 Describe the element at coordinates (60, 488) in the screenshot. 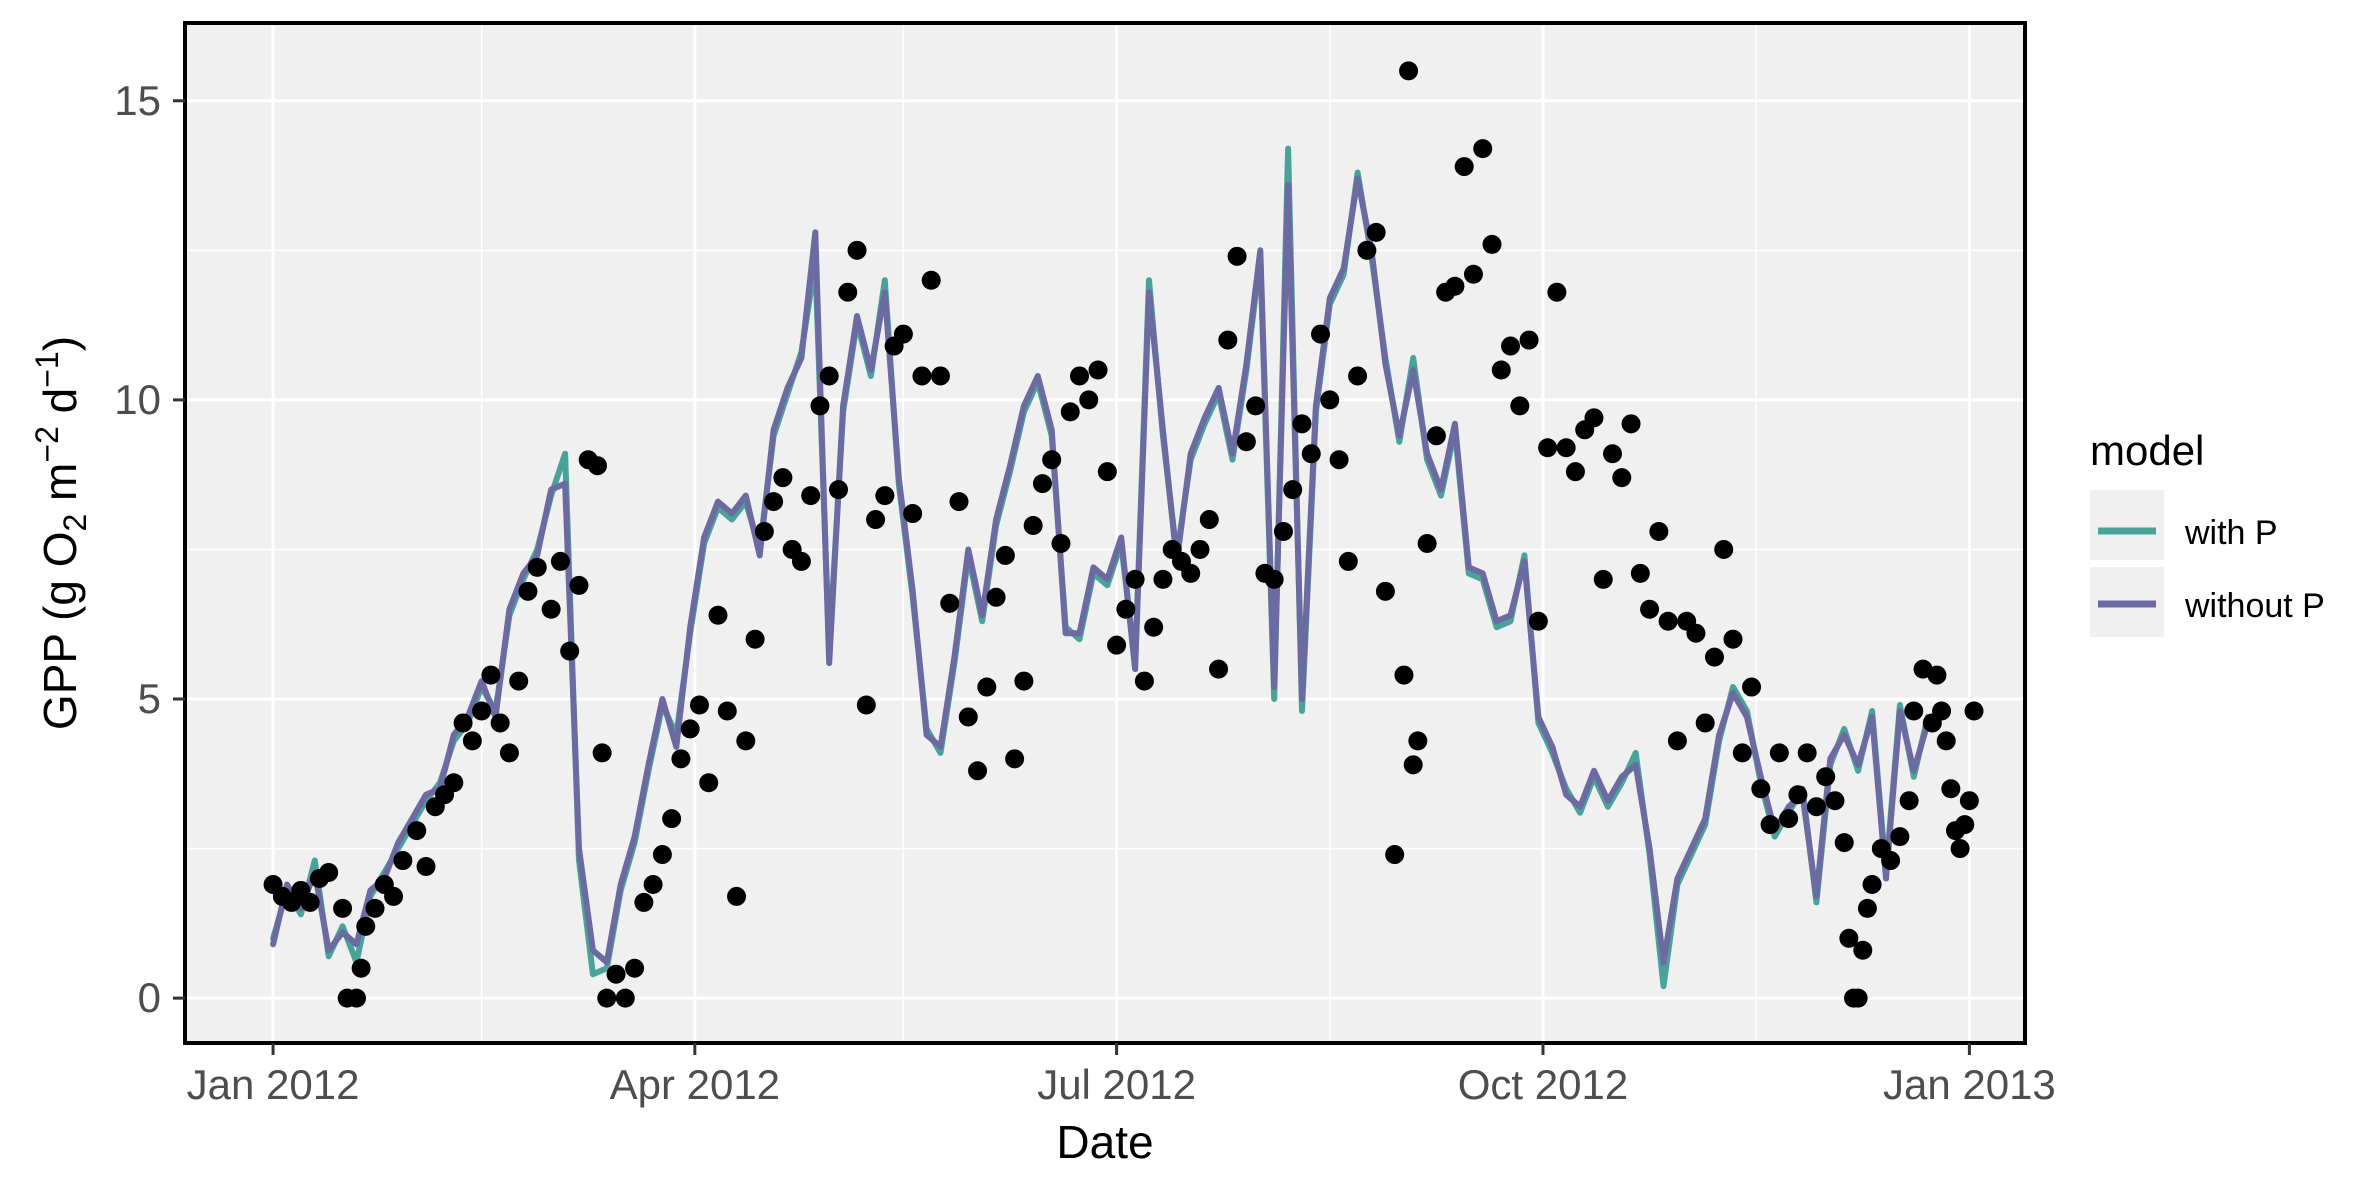

I see `y-axis-title-part: m` at that location.